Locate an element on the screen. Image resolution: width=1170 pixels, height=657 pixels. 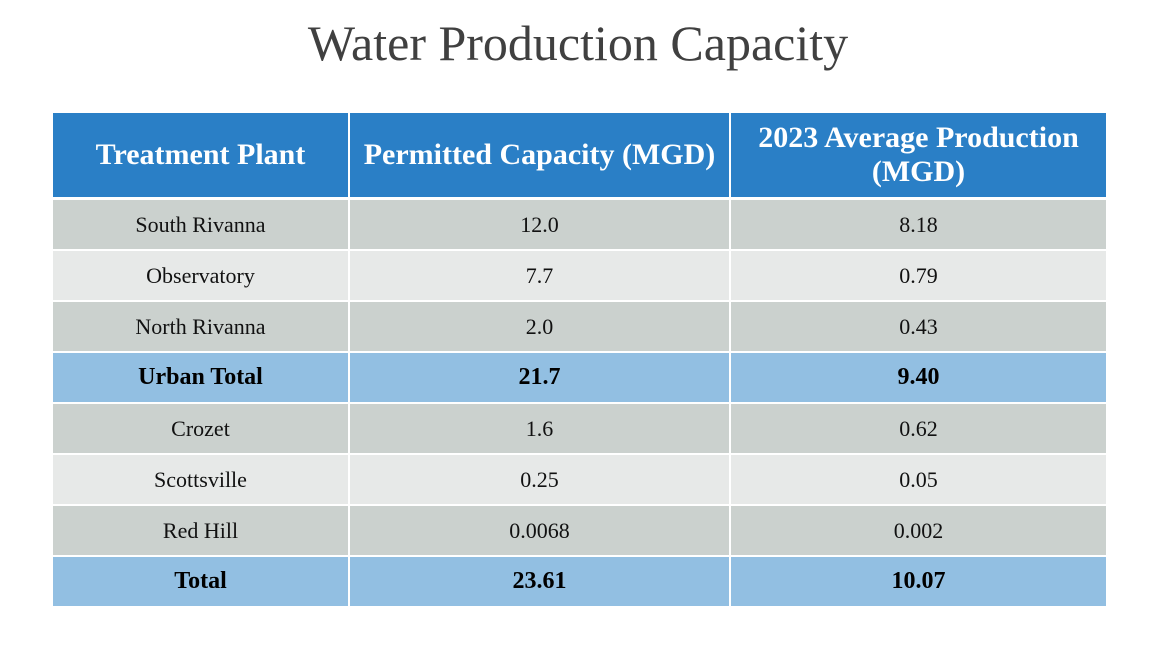
average-production: 0.62 is located at coordinates (918, 429).